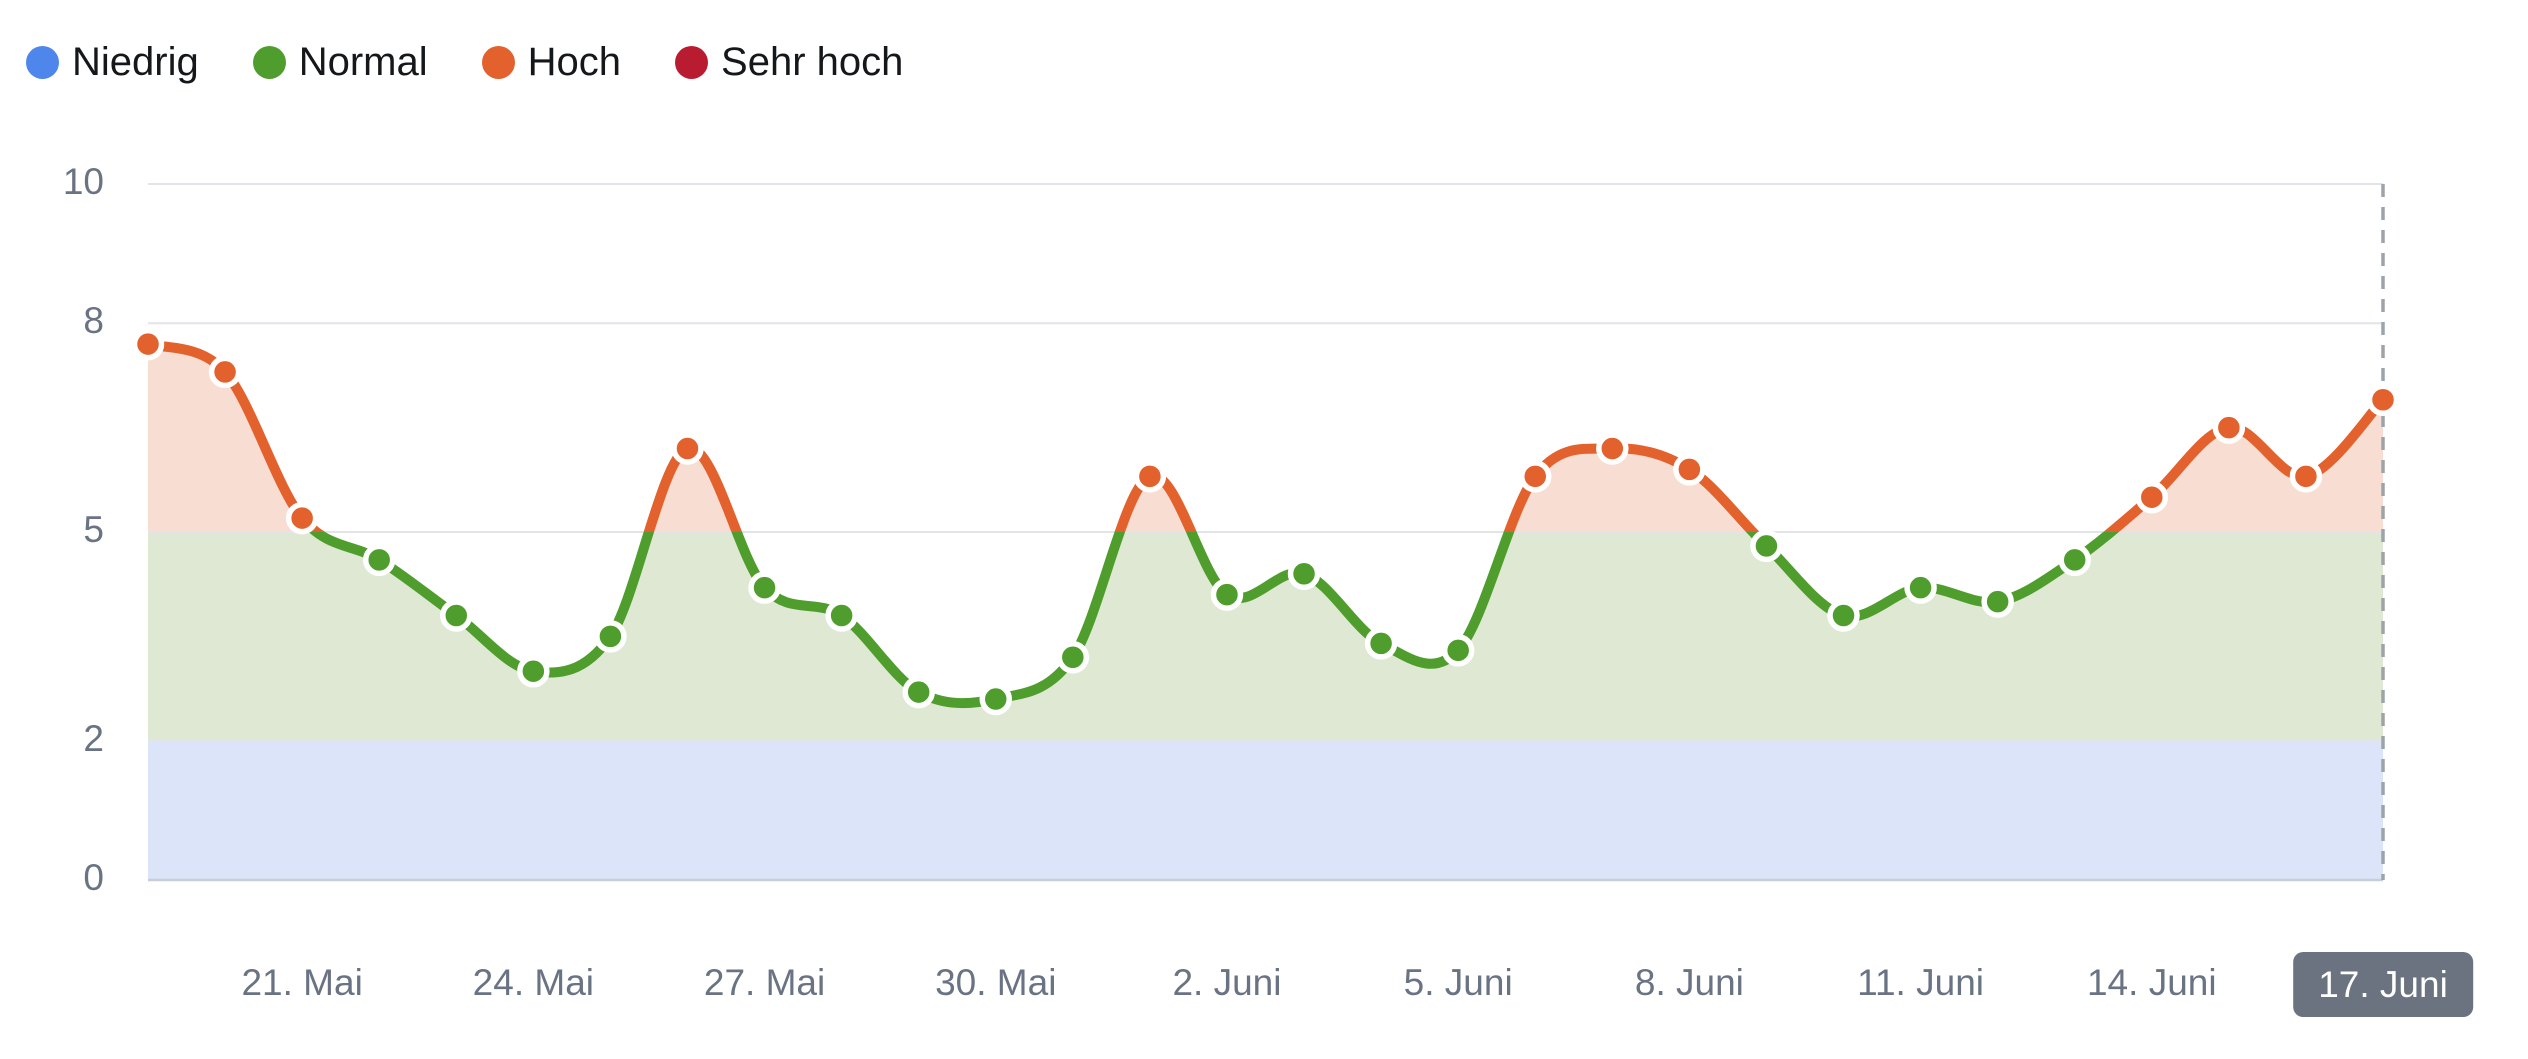 This screenshot has height=1059, width=2528. I want to click on y-axis-label: 0, so click(93, 877).